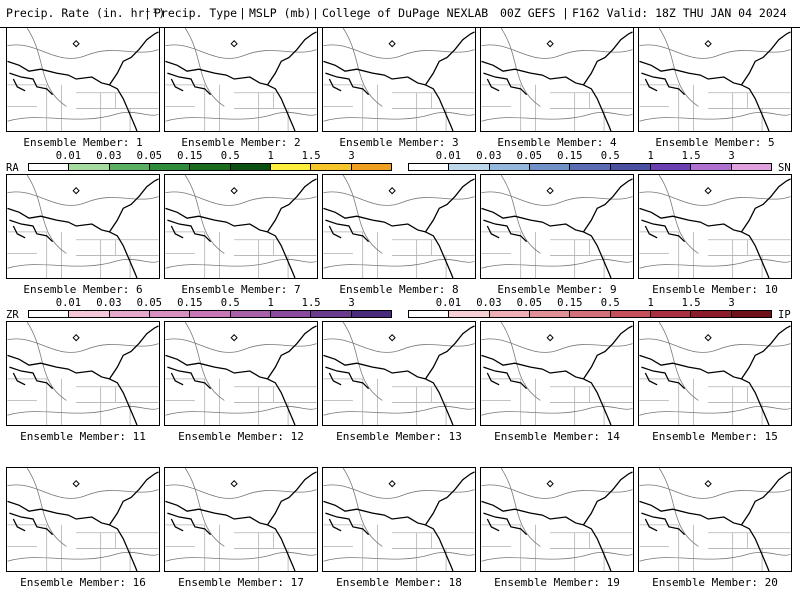  I want to click on ensemble-member-label: Ensemble Member: 13, so click(399, 436).